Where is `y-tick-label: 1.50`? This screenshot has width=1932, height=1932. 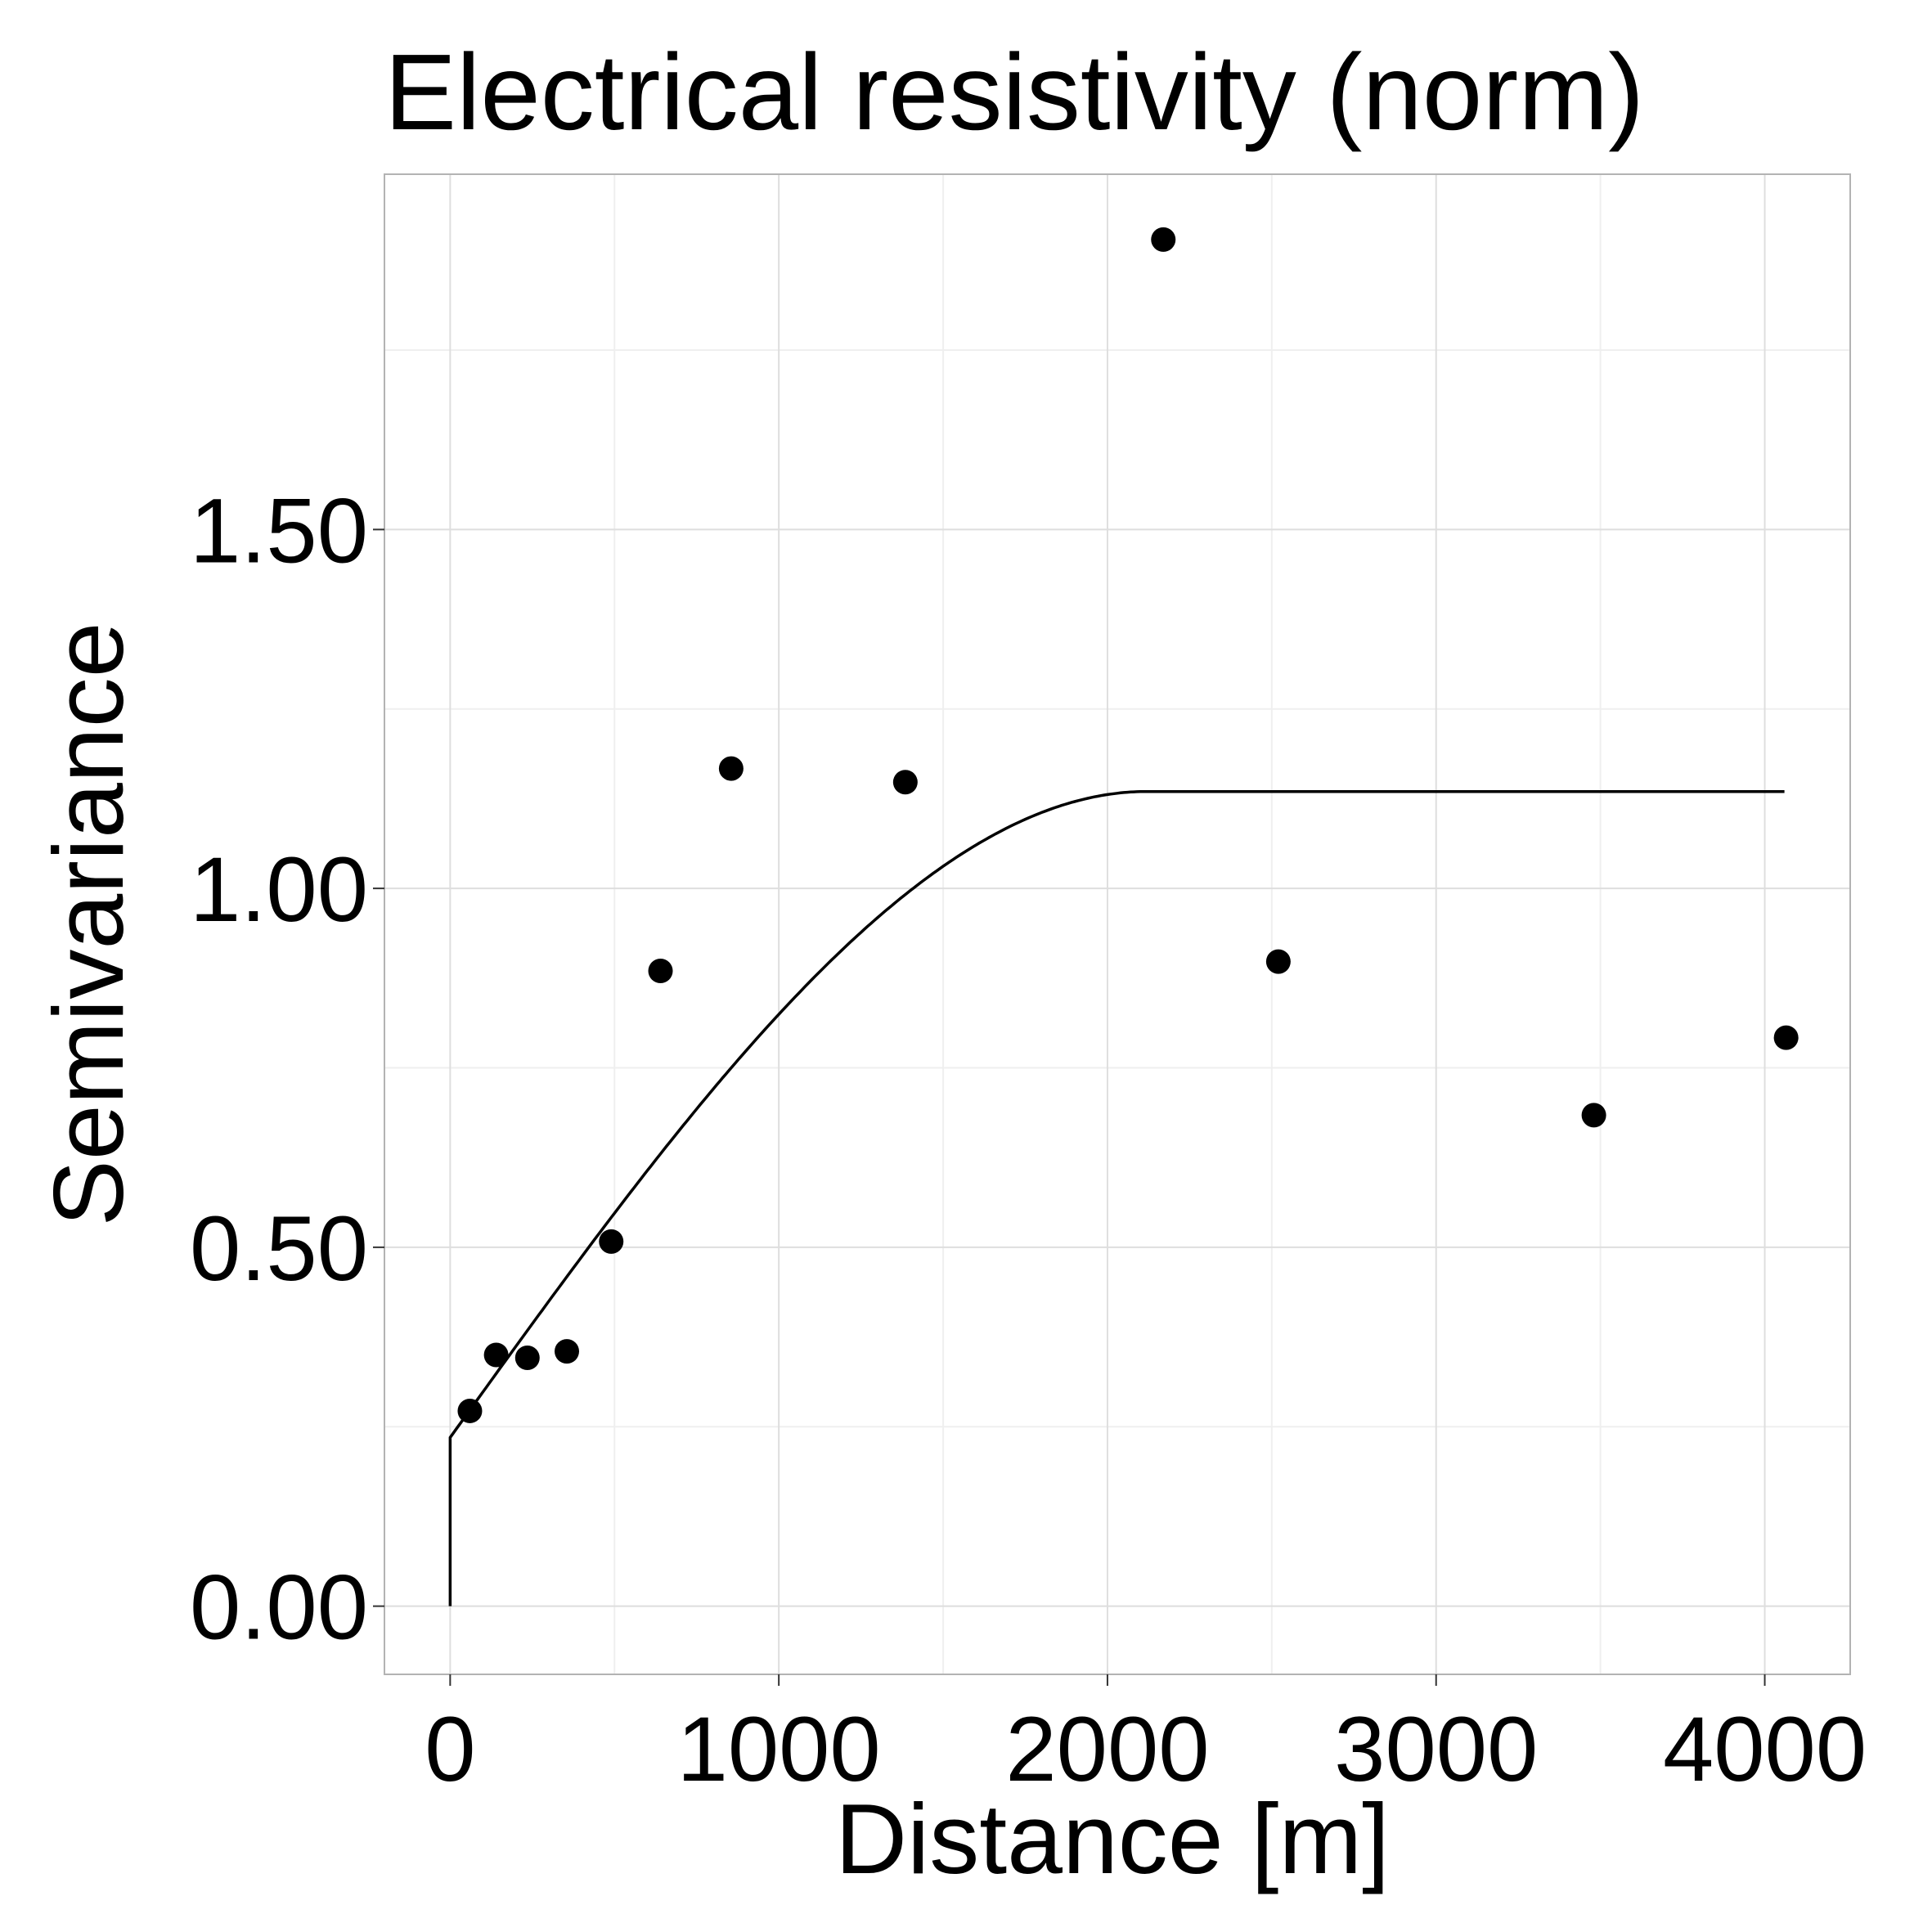
y-tick-label: 1.50 is located at coordinates (279, 531).